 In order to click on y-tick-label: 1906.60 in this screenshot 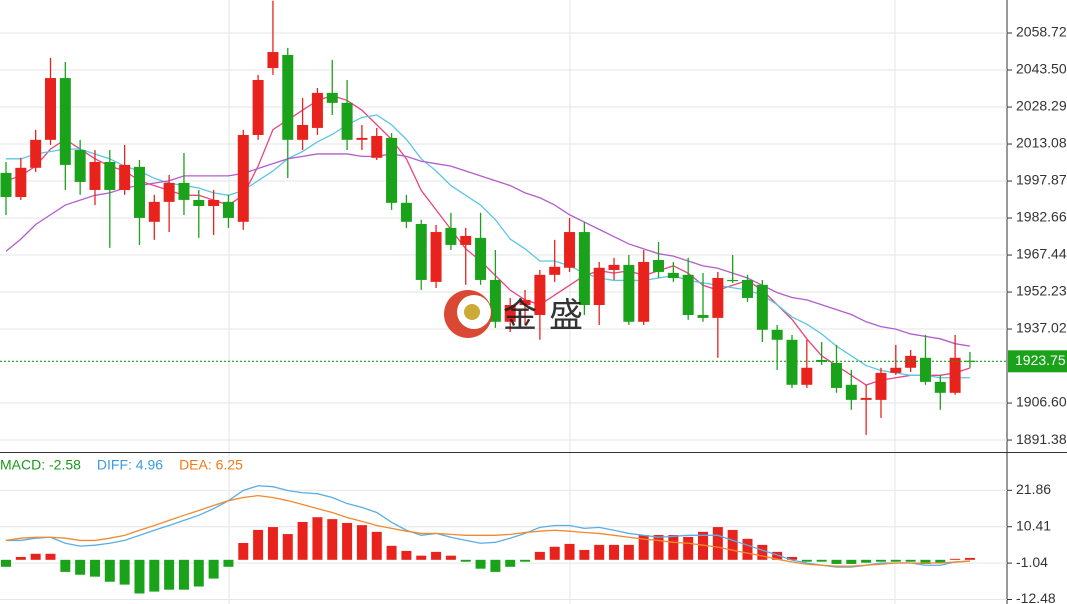, I will do `click(1041, 402)`.